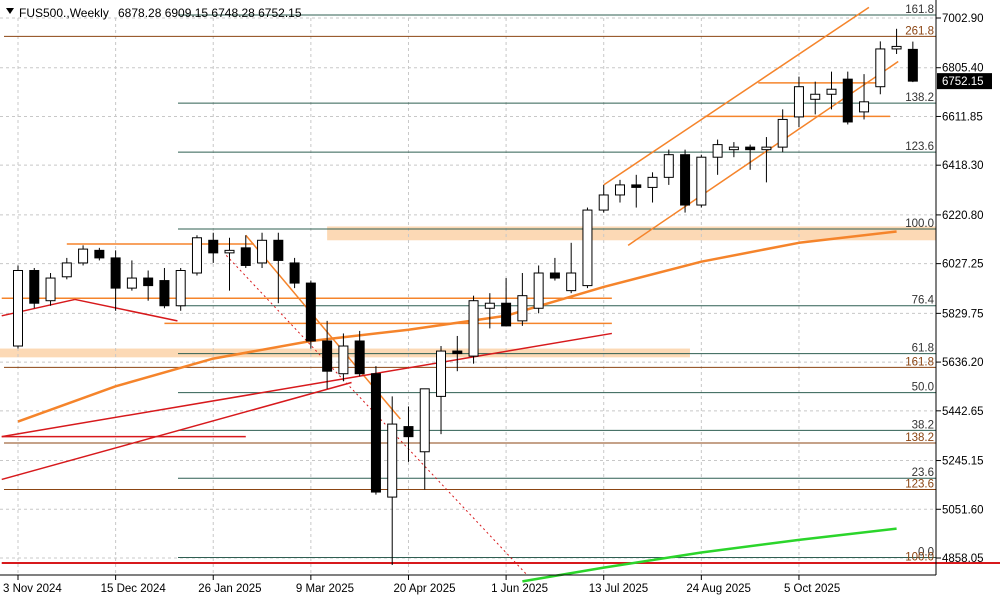  I want to click on y-tick-label: 7002.90, so click(963, 19).